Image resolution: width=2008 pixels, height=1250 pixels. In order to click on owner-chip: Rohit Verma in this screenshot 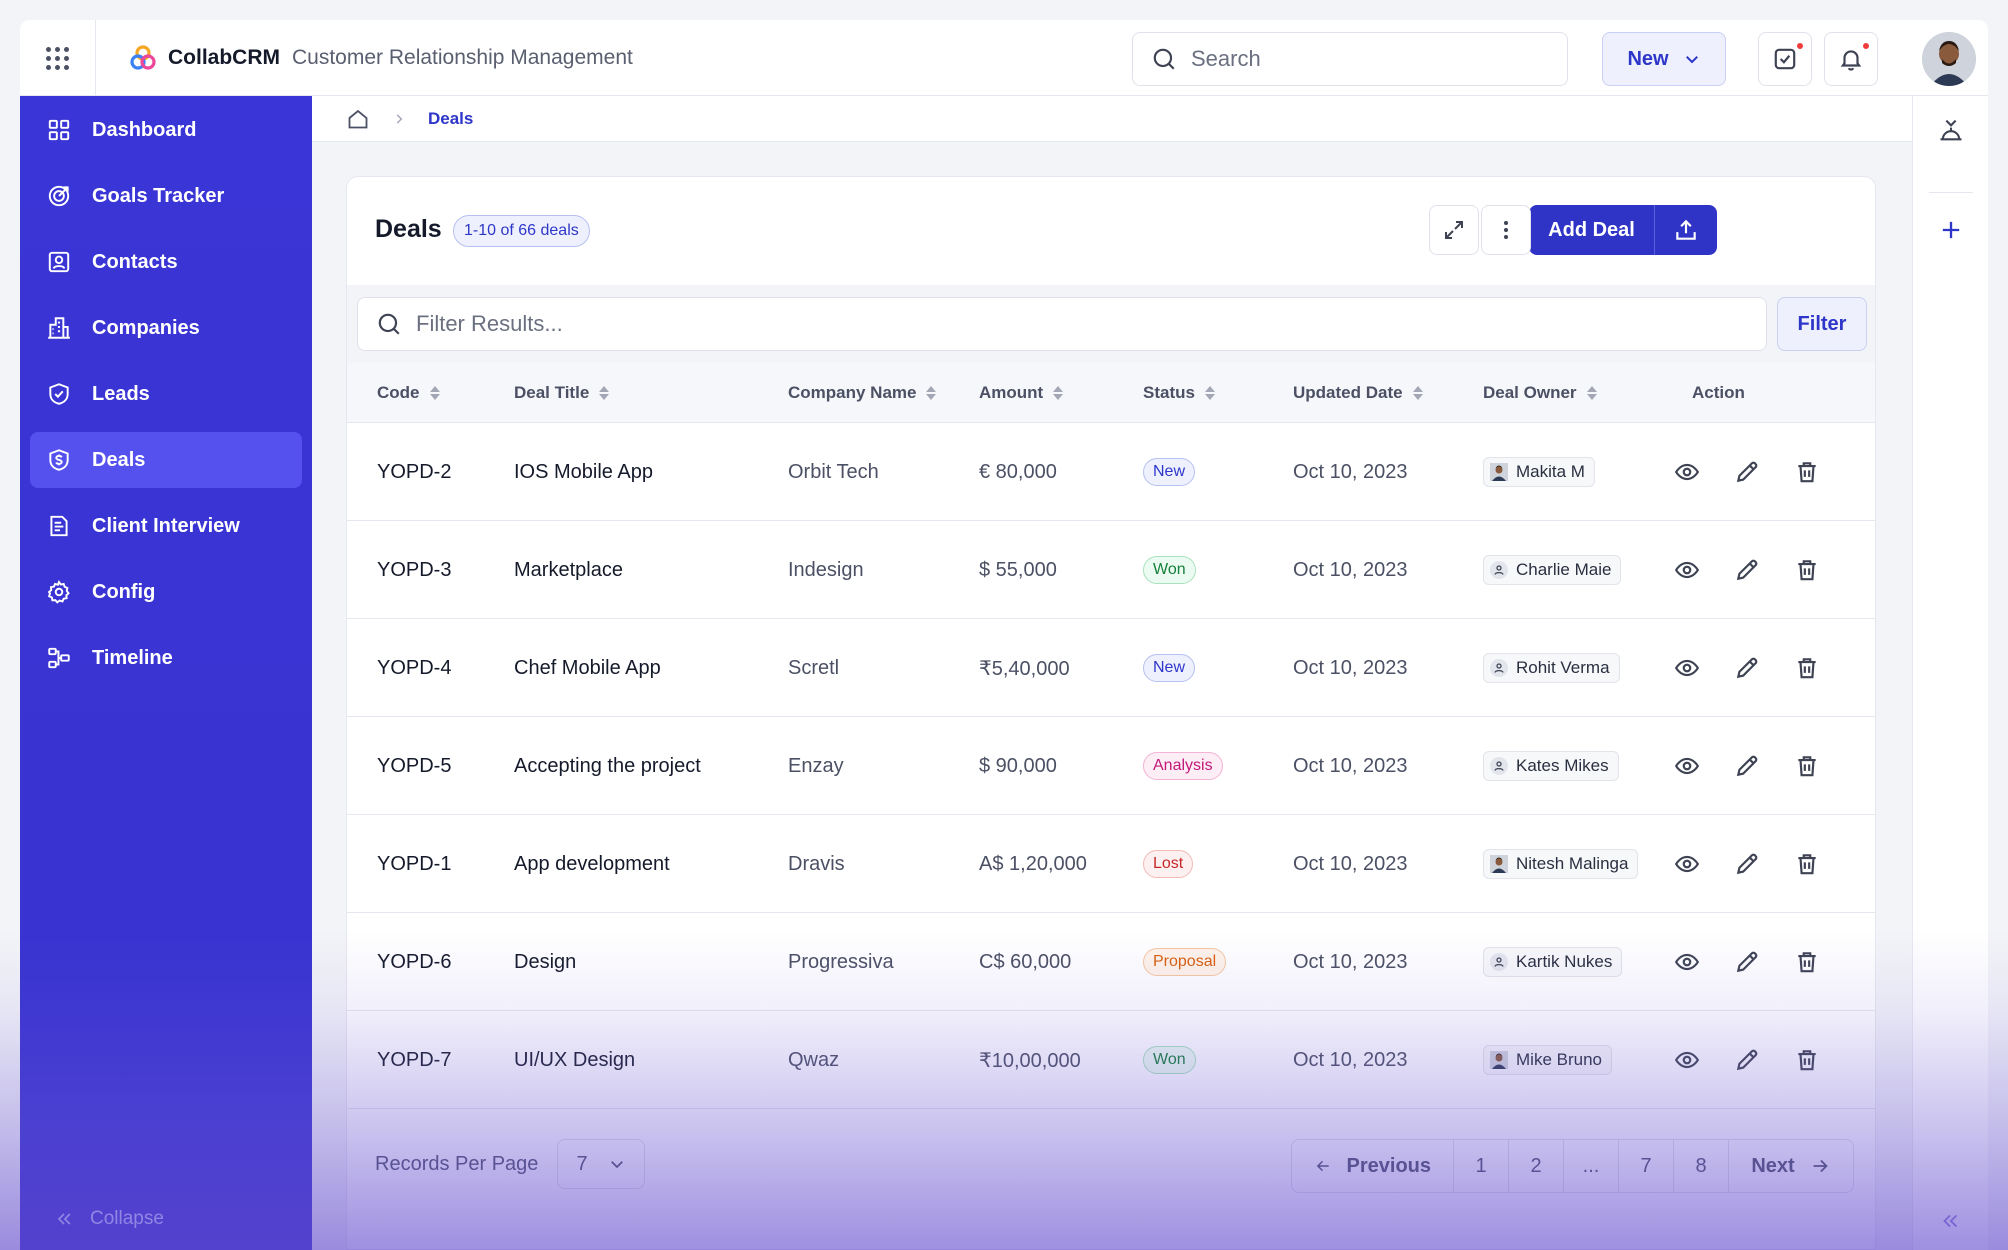, I will do `click(1551, 668)`.